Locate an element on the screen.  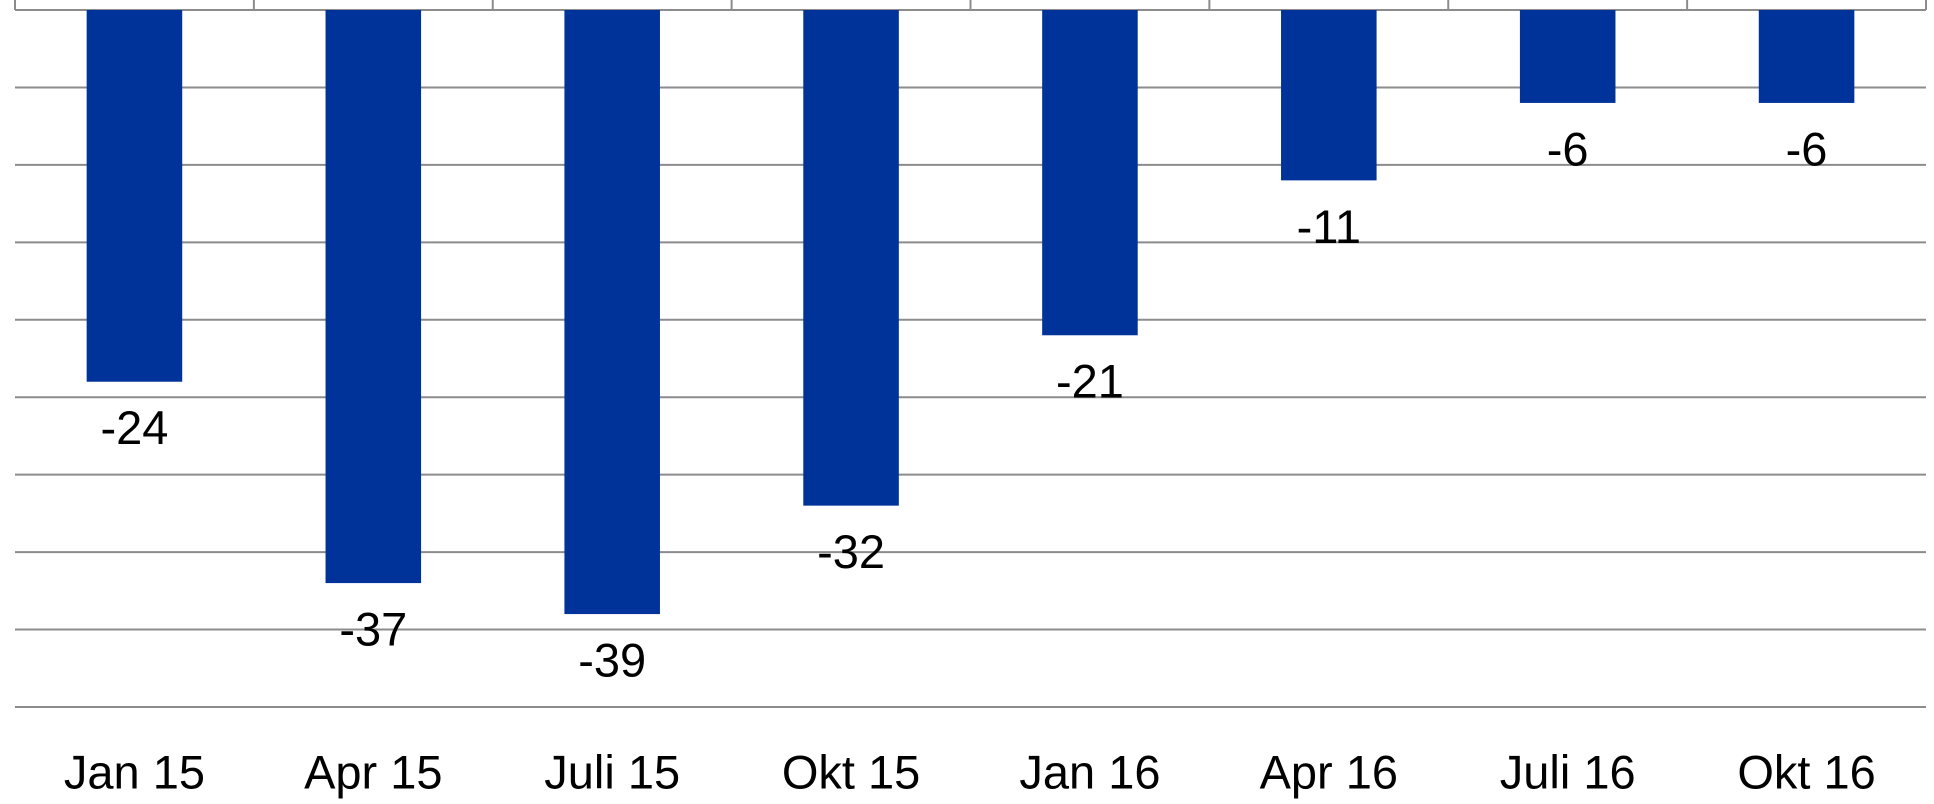
x-tick-label: Juli 16 is located at coordinates (1568, 771).